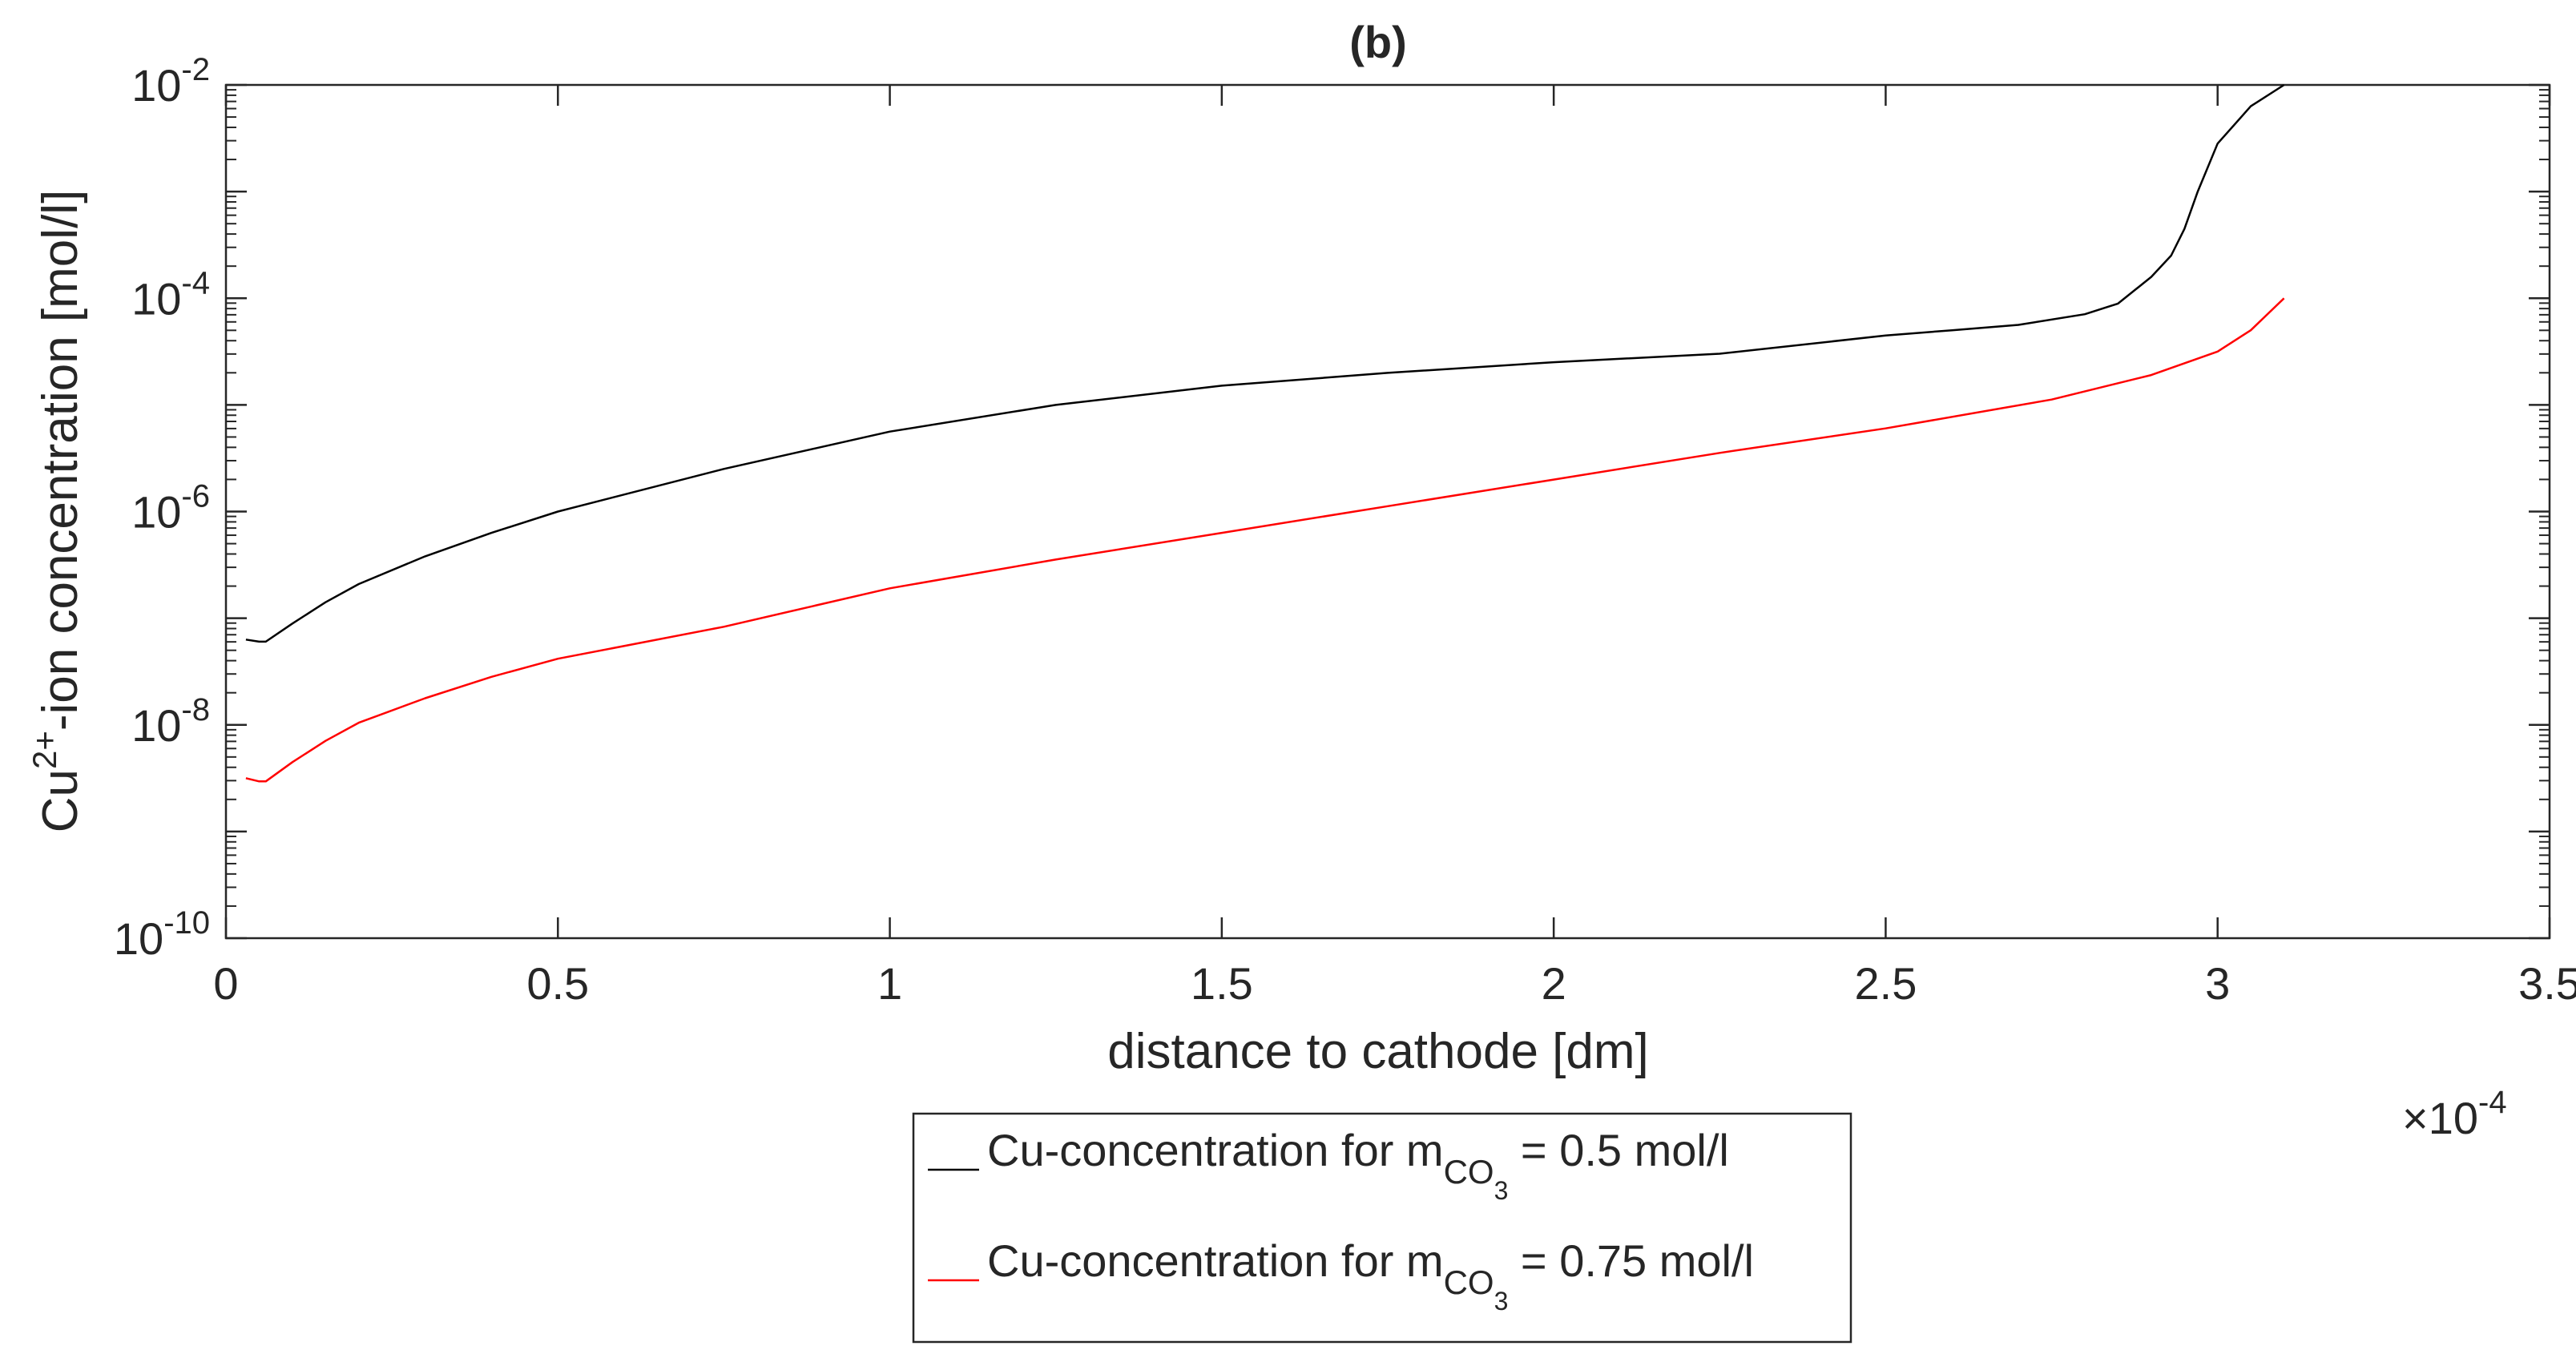 Image resolution: width=2576 pixels, height=1362 pixels. I want to click on y-tick-label-exponent: -8, so click(195, 709).